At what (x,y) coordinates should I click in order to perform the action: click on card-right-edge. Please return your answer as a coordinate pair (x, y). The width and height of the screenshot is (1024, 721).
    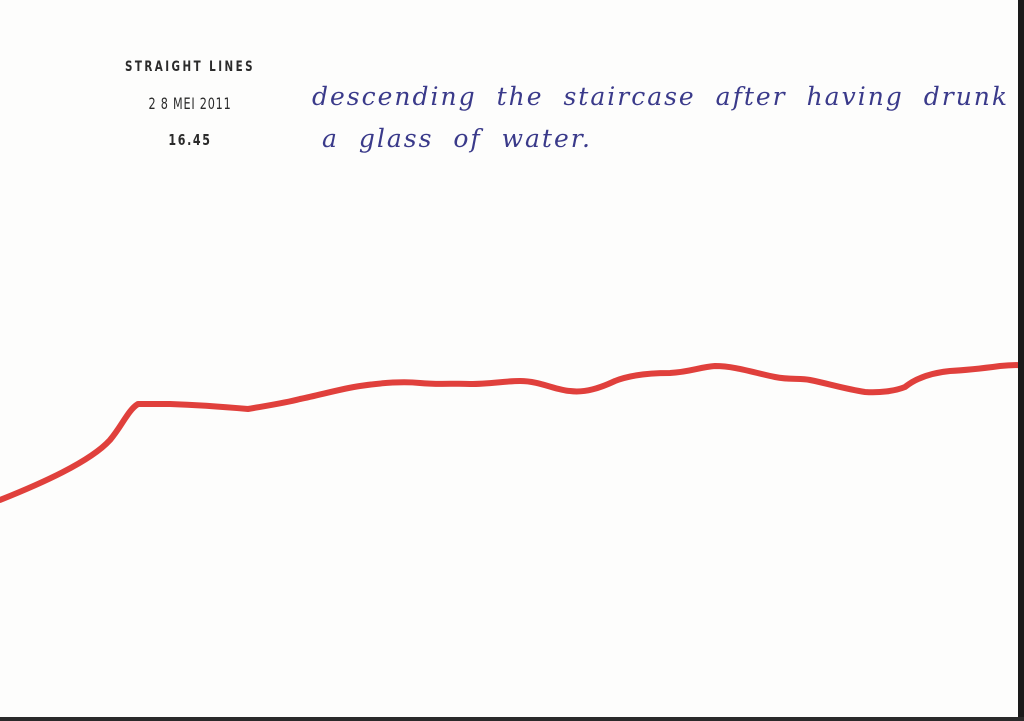
    Looking at the image, I should click on (1021, 360).